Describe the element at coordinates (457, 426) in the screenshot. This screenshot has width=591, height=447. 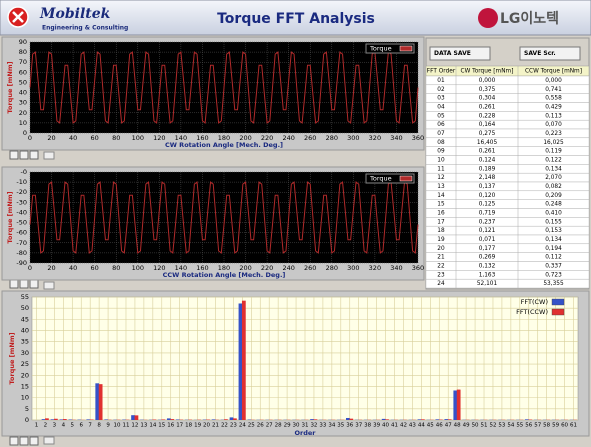
I see `x-tick-label: 48` at that location.